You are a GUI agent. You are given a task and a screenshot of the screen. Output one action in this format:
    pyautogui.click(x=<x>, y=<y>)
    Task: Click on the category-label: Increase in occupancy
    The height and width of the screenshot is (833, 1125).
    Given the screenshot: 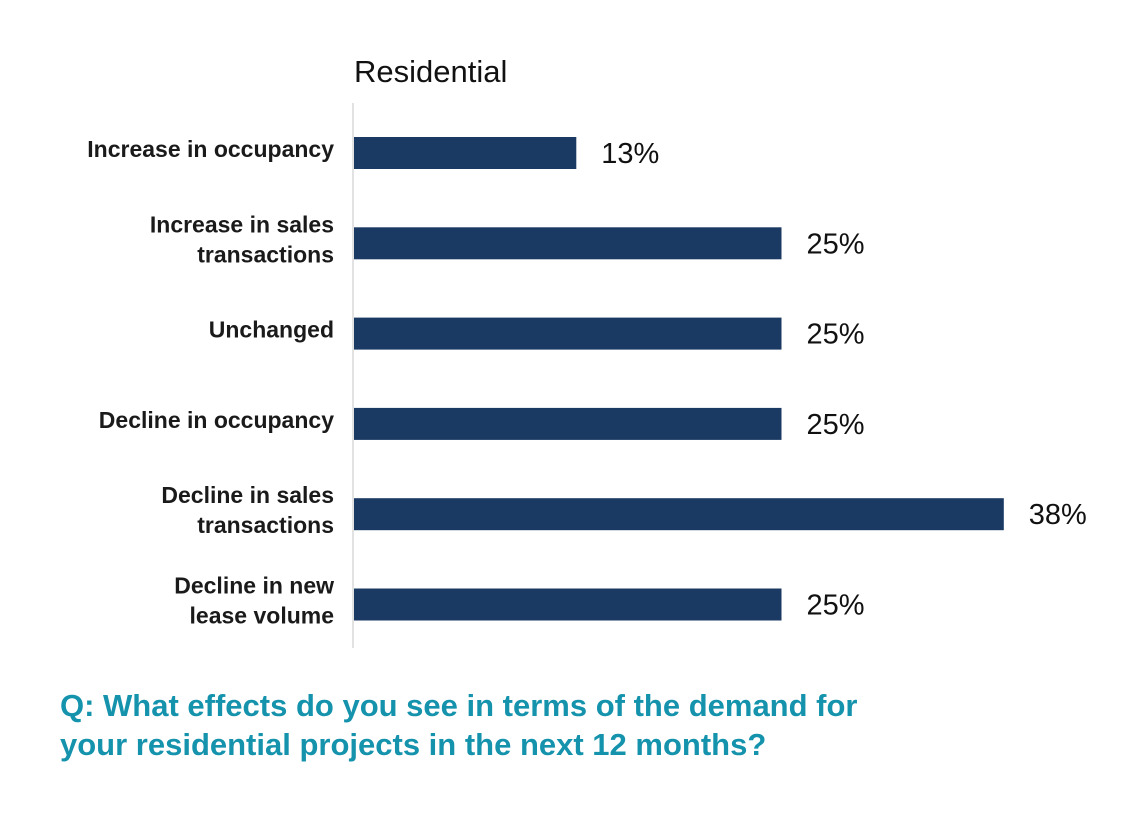 What is the action you would take?
    pyautogui.click(x=210, y=149)
    